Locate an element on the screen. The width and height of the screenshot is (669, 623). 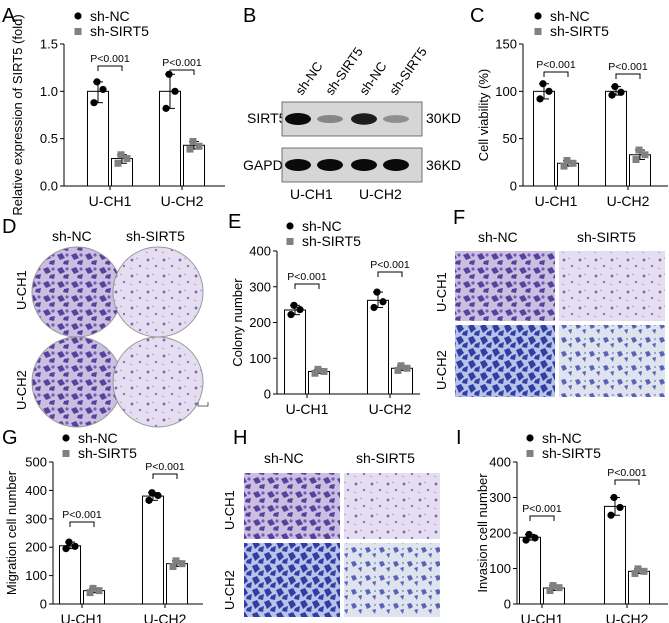
scale-bar is located at coordinates (203, 404).